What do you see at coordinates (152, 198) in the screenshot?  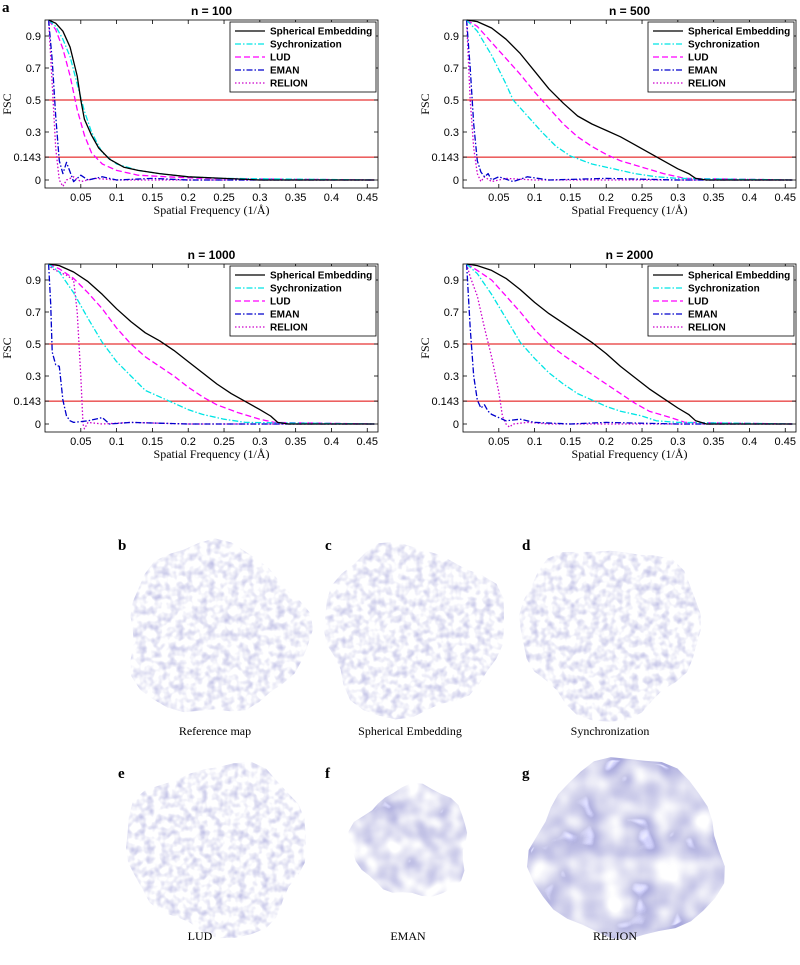 I see `x-tick-label: 0.15` at bounding box center [152, 198].